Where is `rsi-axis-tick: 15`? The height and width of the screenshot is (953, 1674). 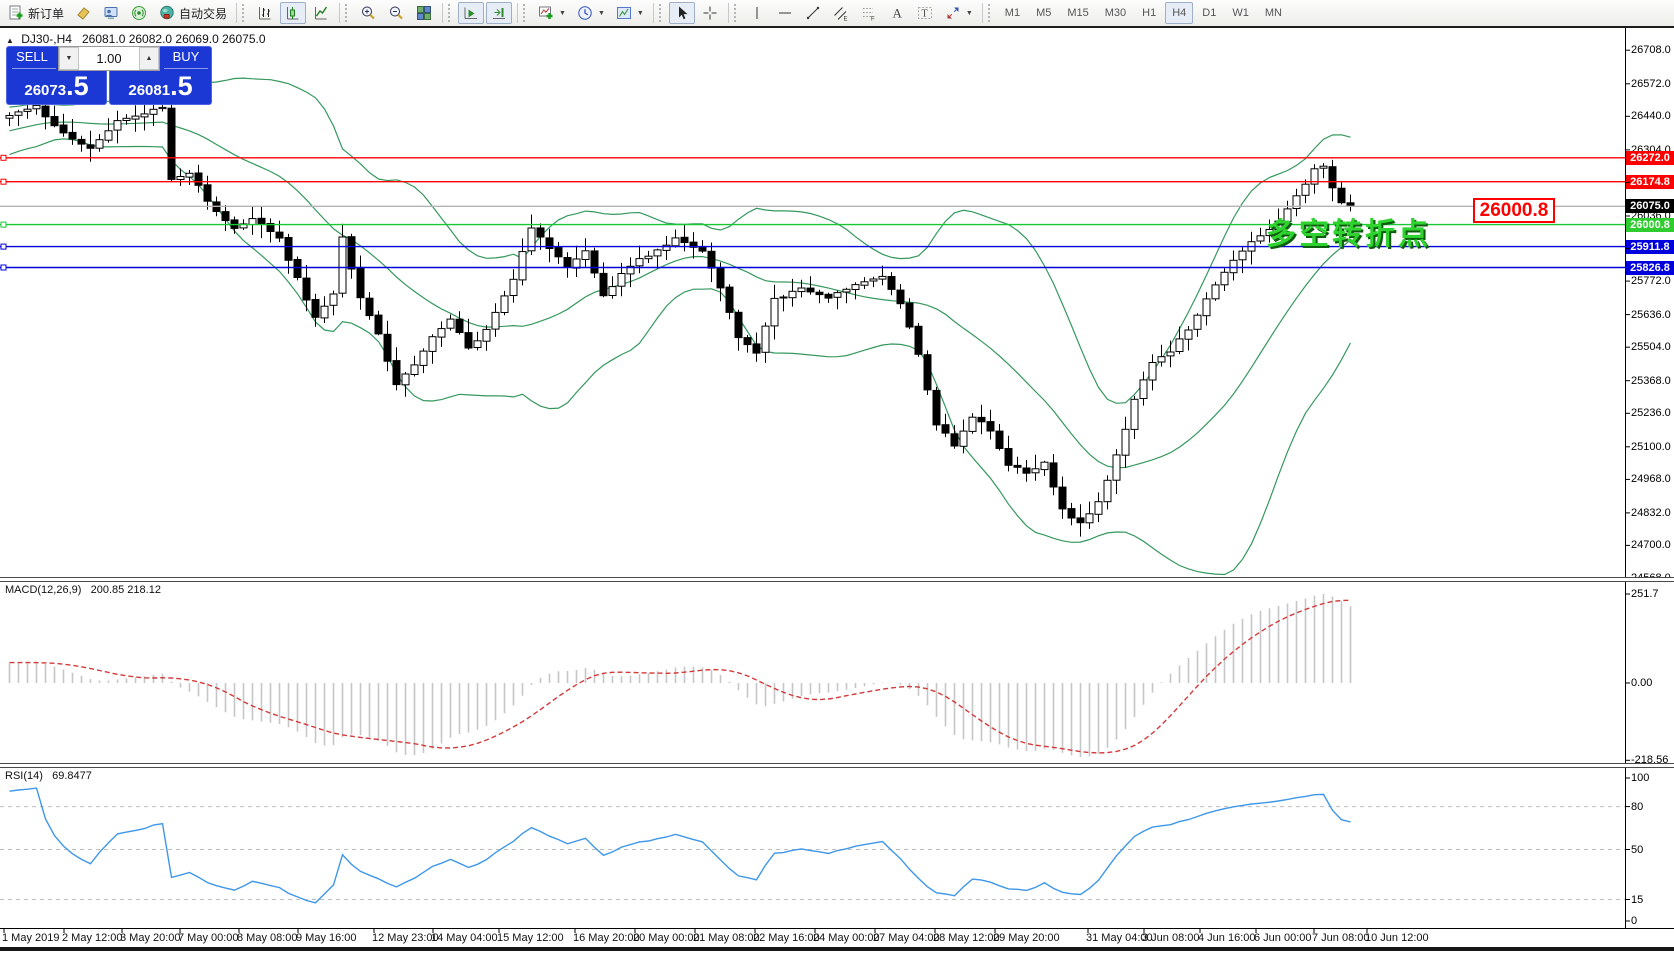
rsi-axis-tick: 15 is located at coordinates (1637, 900).